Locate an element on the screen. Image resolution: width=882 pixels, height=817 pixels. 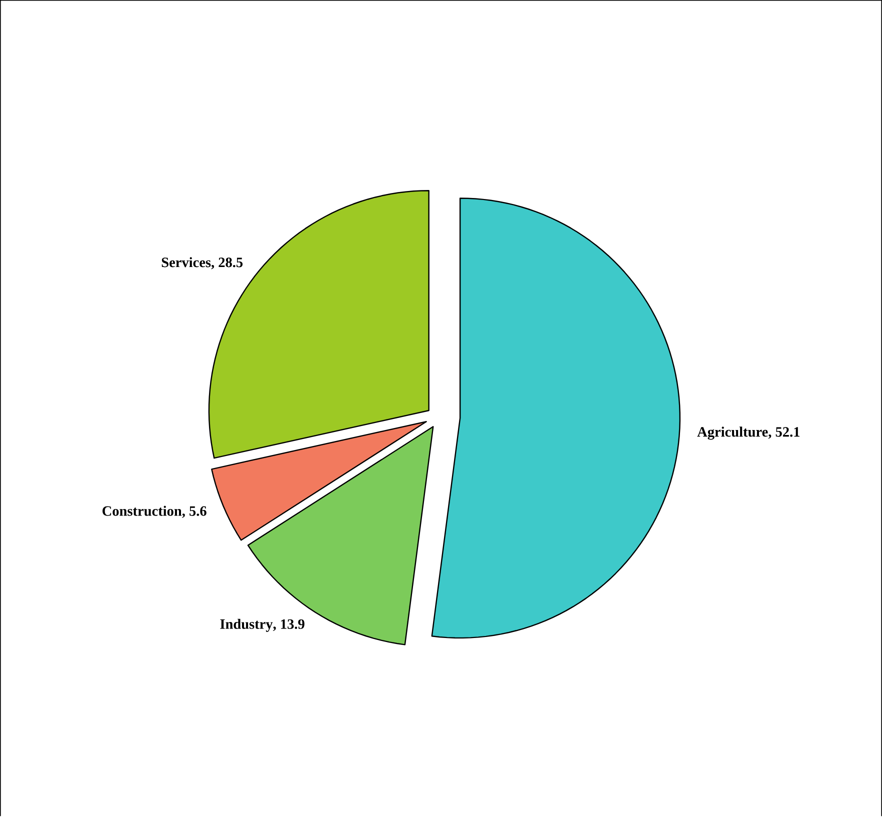
slice-label: Agriculture is located at coordinates (732, 433).